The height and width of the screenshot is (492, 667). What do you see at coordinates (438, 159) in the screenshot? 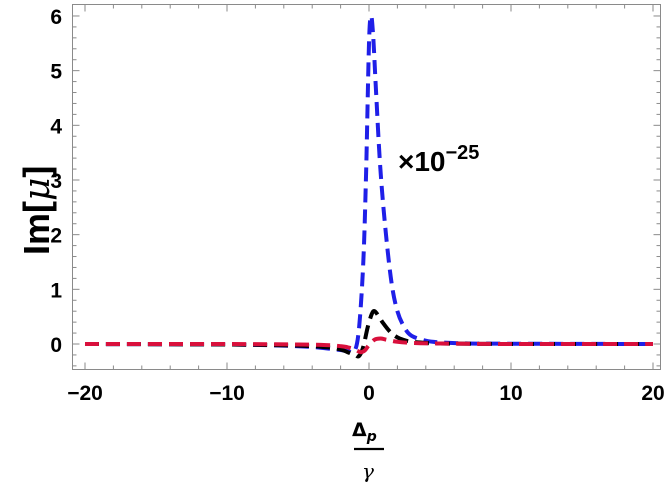
I see `scale-annotation: ×10⁻²⁵` at bounding box center [438, 159].